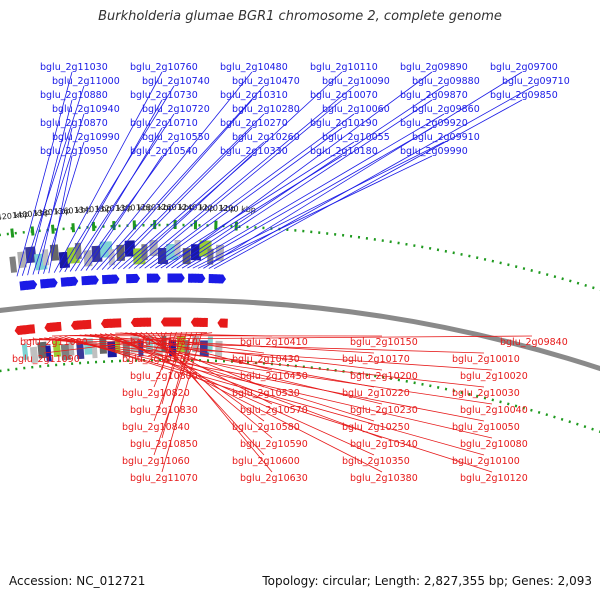  I want to click on forward-gene-label: bglu_2g10260, so click(266, 137).